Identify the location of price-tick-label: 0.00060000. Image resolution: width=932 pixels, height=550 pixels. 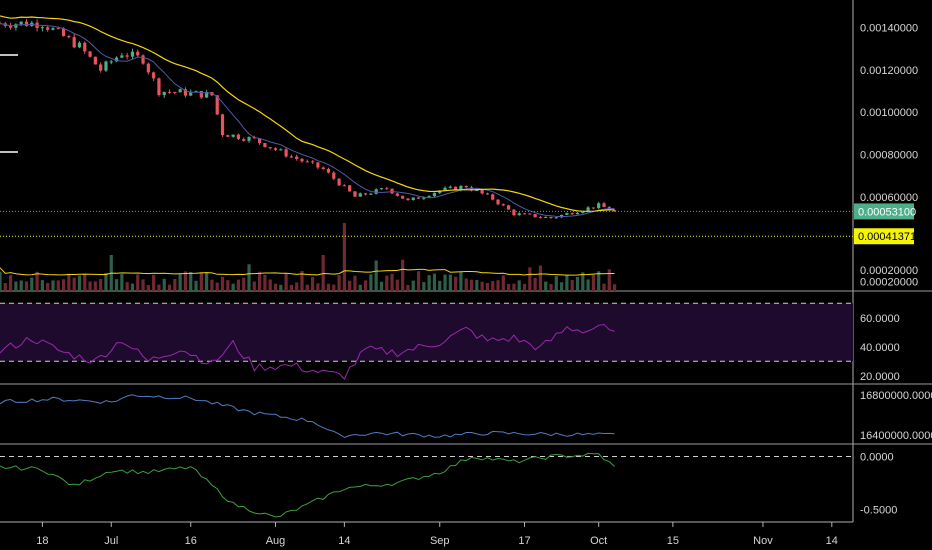
(889, 198).